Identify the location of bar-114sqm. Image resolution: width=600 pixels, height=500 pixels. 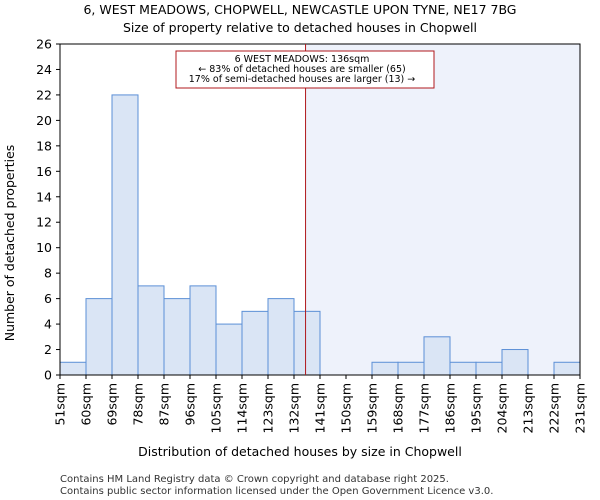
(255, 343).